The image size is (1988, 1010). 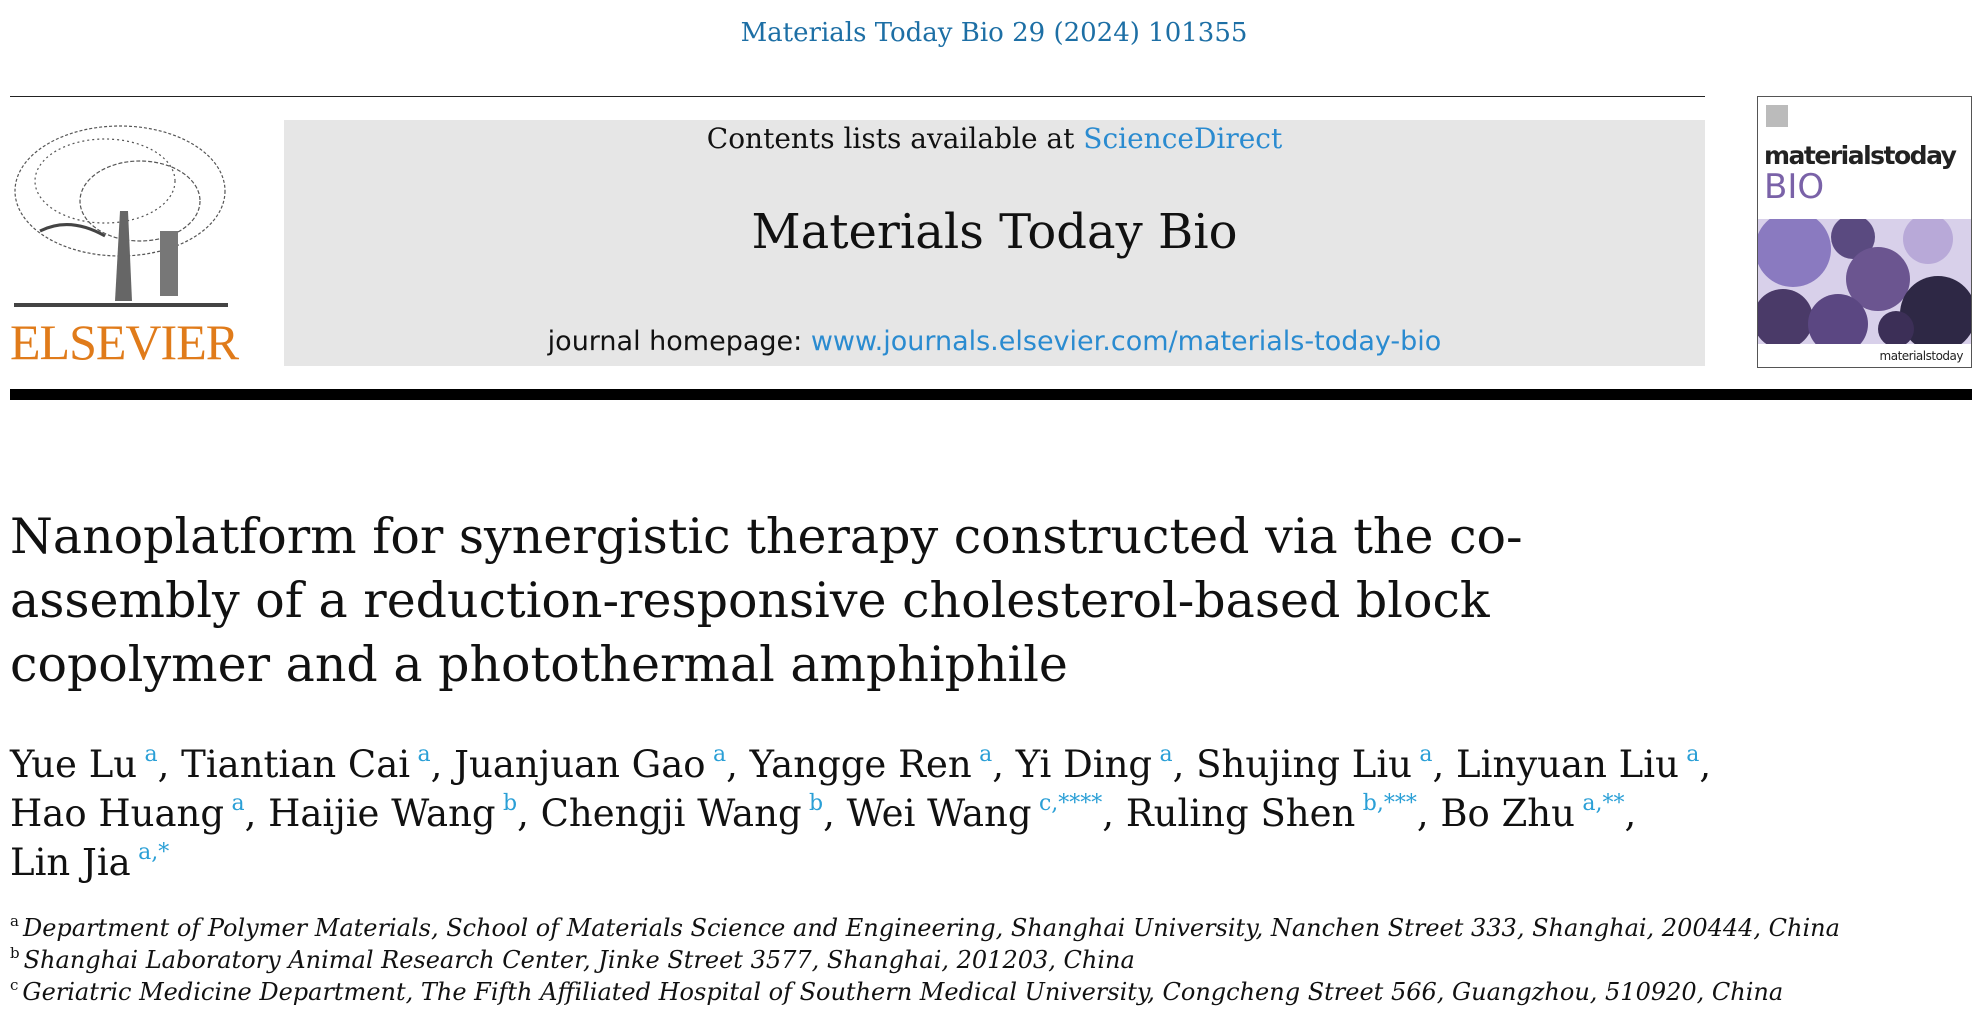 I want to click on elsevier-logo: ELSEVIER, so click(x=124, y=244).